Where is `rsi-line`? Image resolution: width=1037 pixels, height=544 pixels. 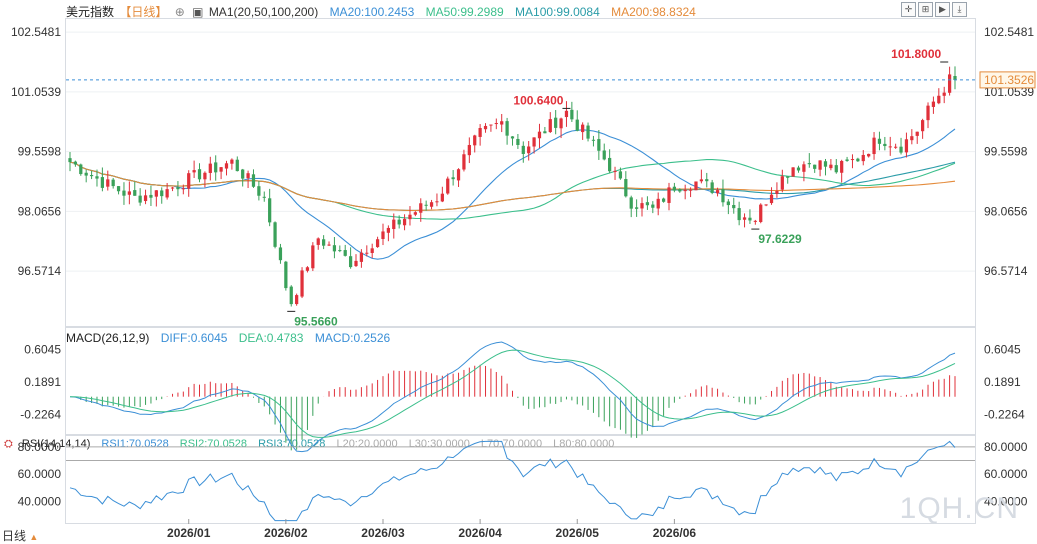
rsi-line is located at coordinates (512, 481).